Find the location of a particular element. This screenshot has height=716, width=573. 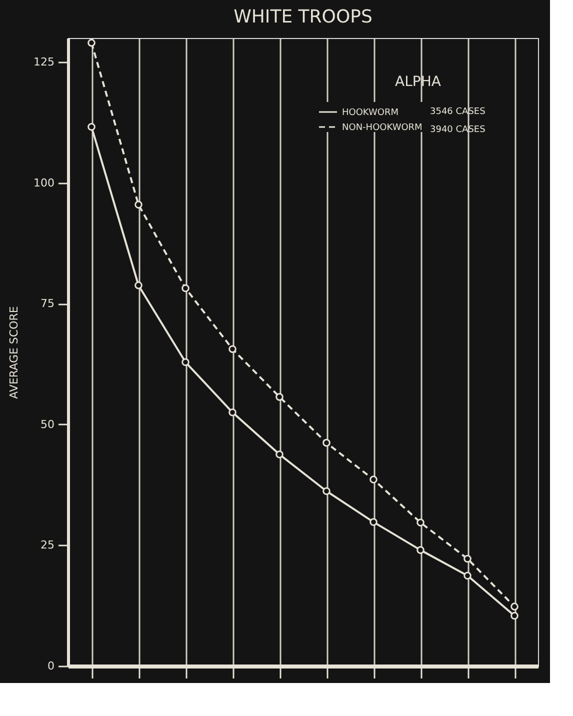

legend-label: HOOKWORM is located at coordinates (370, 113).